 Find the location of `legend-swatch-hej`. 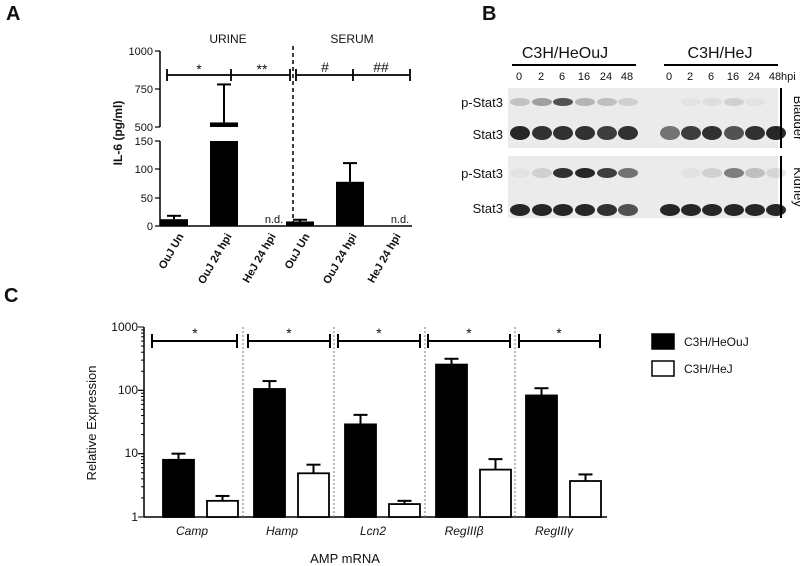

legend-swatch-hej is located at coordinates (663, 368).